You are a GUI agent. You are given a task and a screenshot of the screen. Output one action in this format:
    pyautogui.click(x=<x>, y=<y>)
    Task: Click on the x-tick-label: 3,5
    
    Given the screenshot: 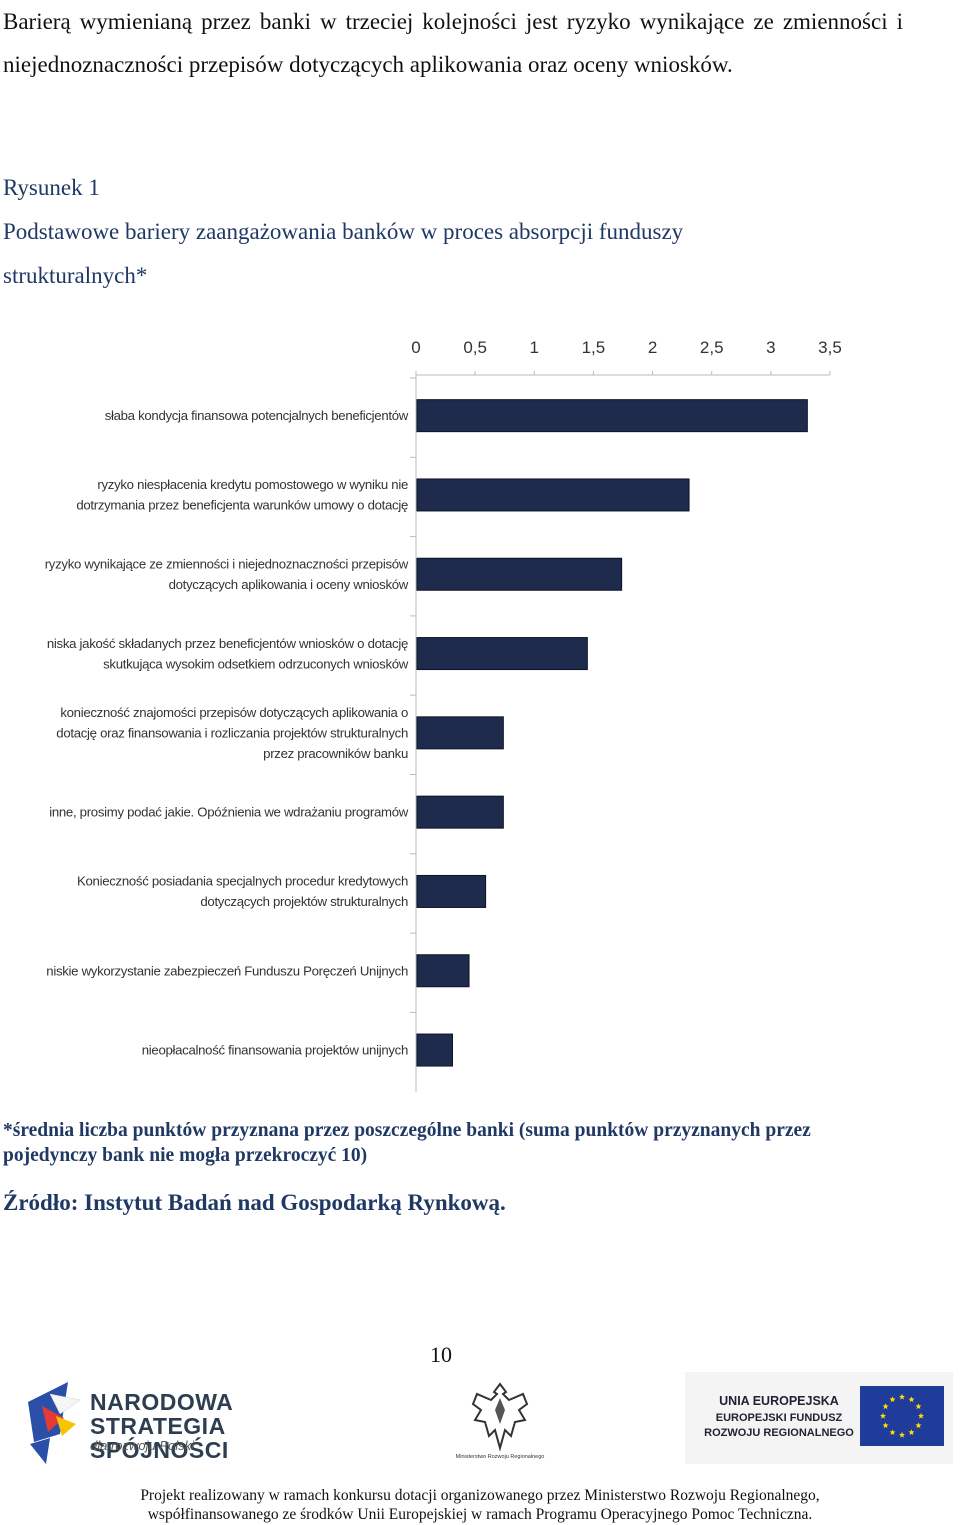 What is the action you would take?
    pyautogui.click(x=830, y=347)
    